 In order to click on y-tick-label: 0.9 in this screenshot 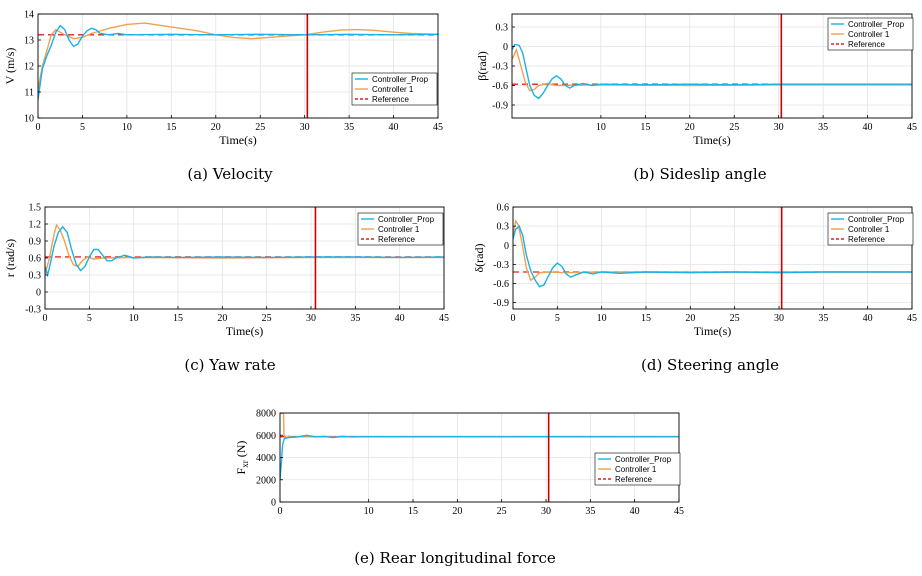, I will do `click(35, 242)`.